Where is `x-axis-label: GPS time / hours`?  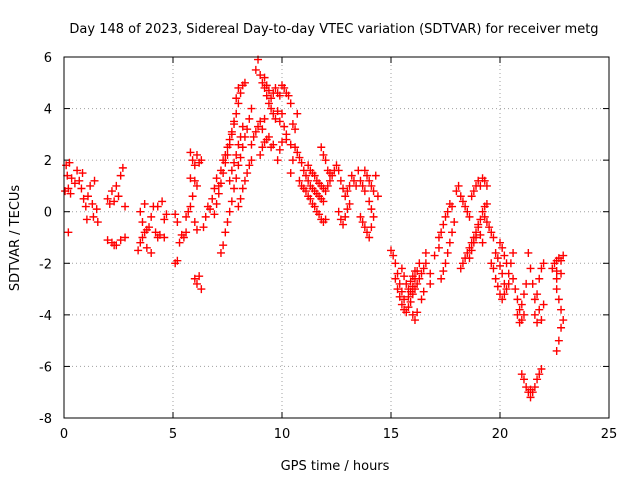 x-axis-label: GPS time / hours is located at coordinates (335, 466).